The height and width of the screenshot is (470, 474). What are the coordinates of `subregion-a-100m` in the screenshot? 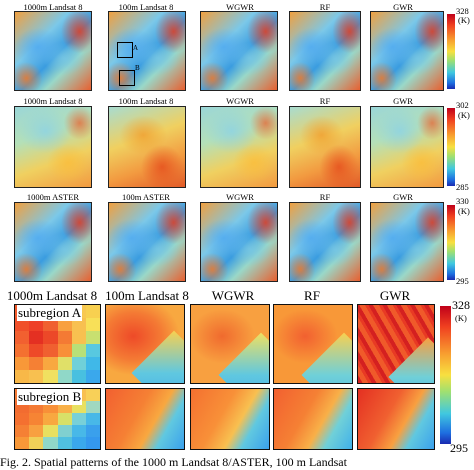 It's located at (145, 344).